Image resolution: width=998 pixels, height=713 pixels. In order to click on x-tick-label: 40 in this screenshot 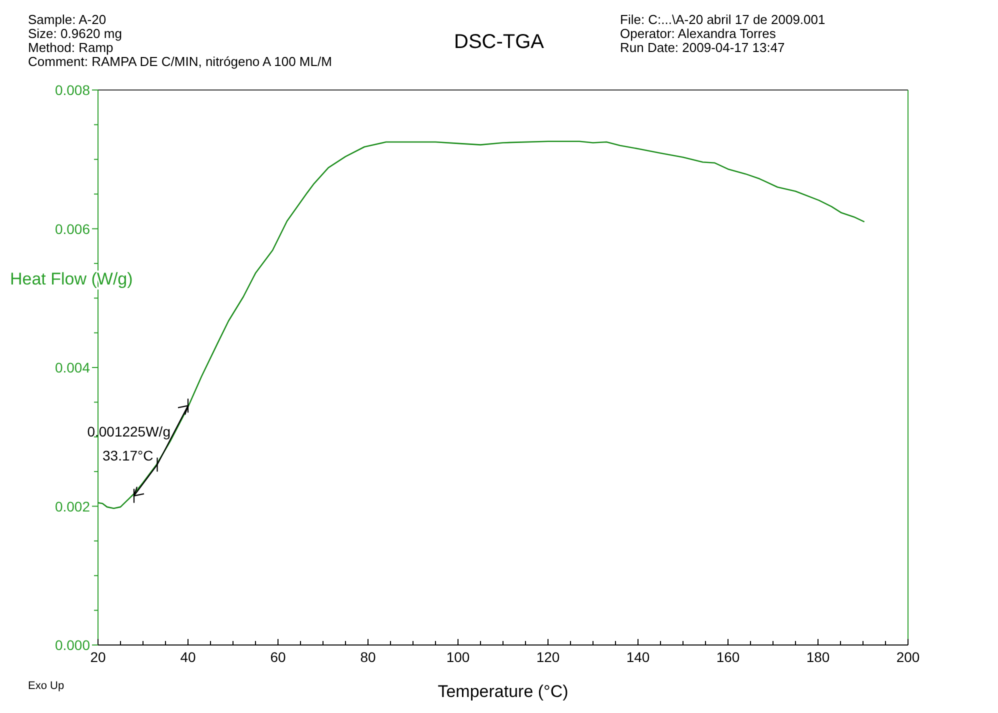, I will do `click(188, 657)`.